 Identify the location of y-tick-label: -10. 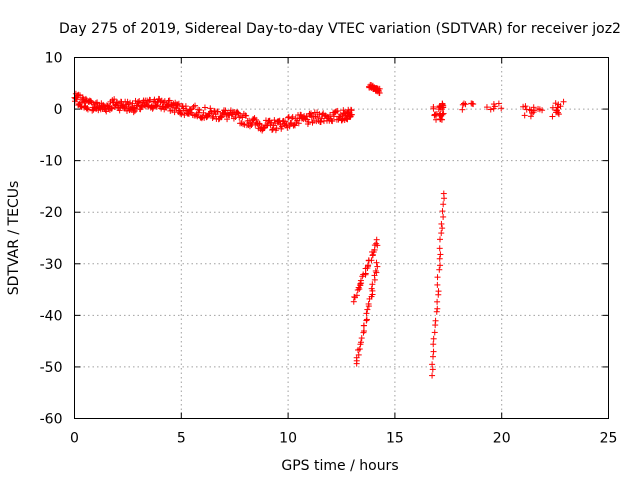
(51, 162).